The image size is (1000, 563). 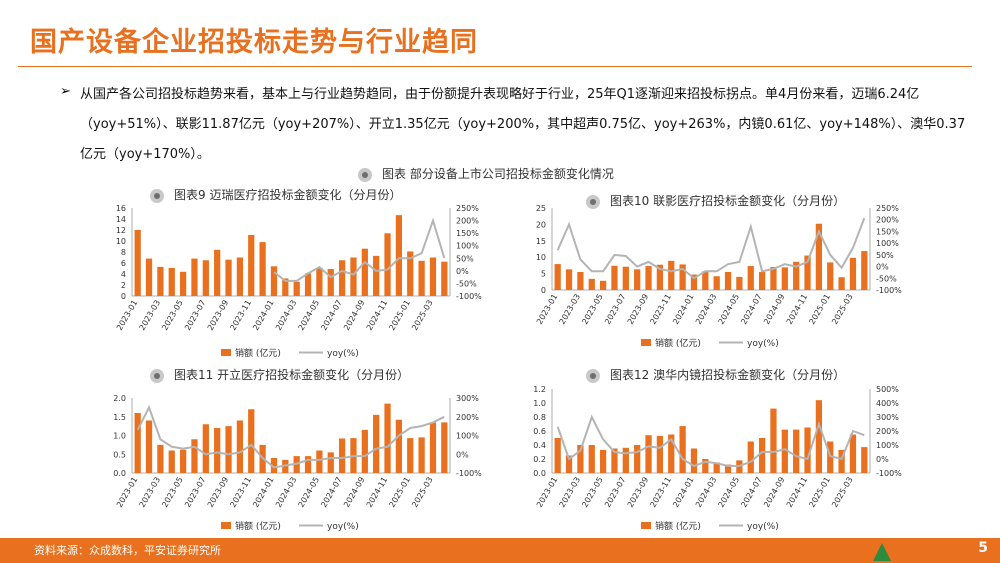 I want to click on x-tick-label: 2024-01, so click(x=263, y=315).